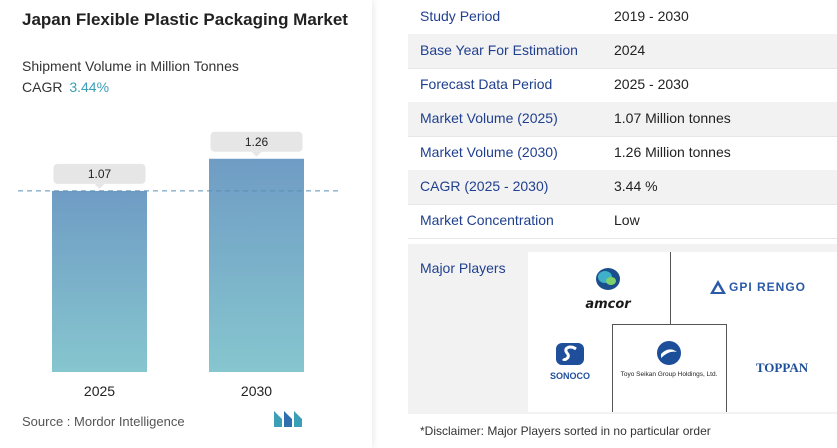 The width and height of the screenshot is (837, 448). I want to click on logo-grid: amcor GPI RENGO SONOCO, so click(682, 332).